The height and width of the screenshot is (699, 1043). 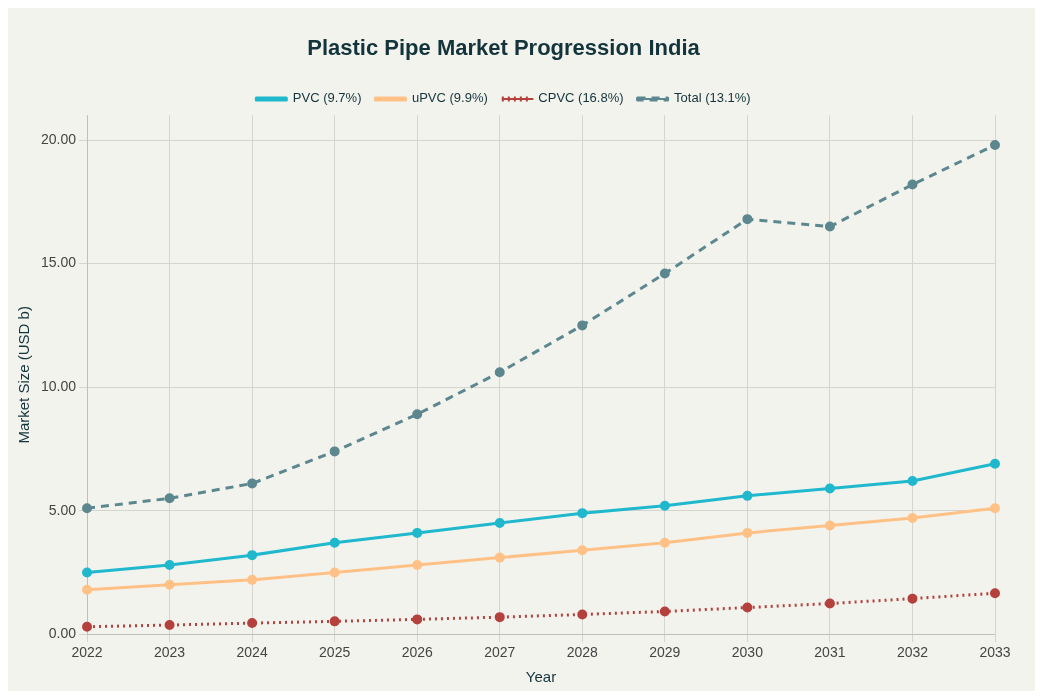 I want to click on x-tick-label: 2025, so click(x=335, y=652).